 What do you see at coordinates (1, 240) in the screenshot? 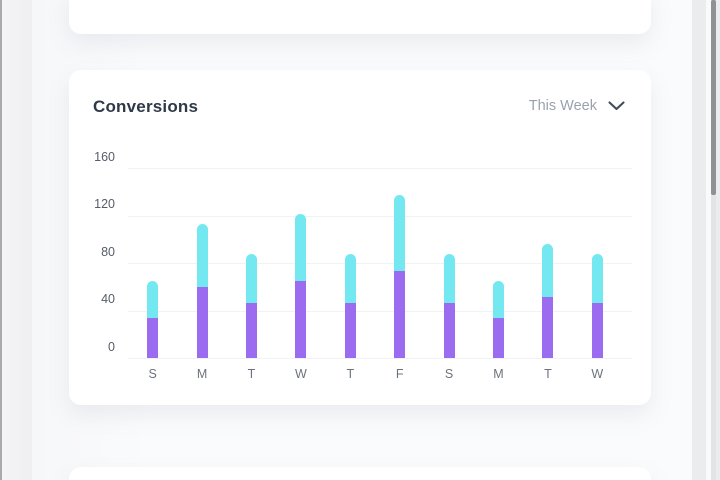
I see `window-left-edge` at bounding box center [1, 240].